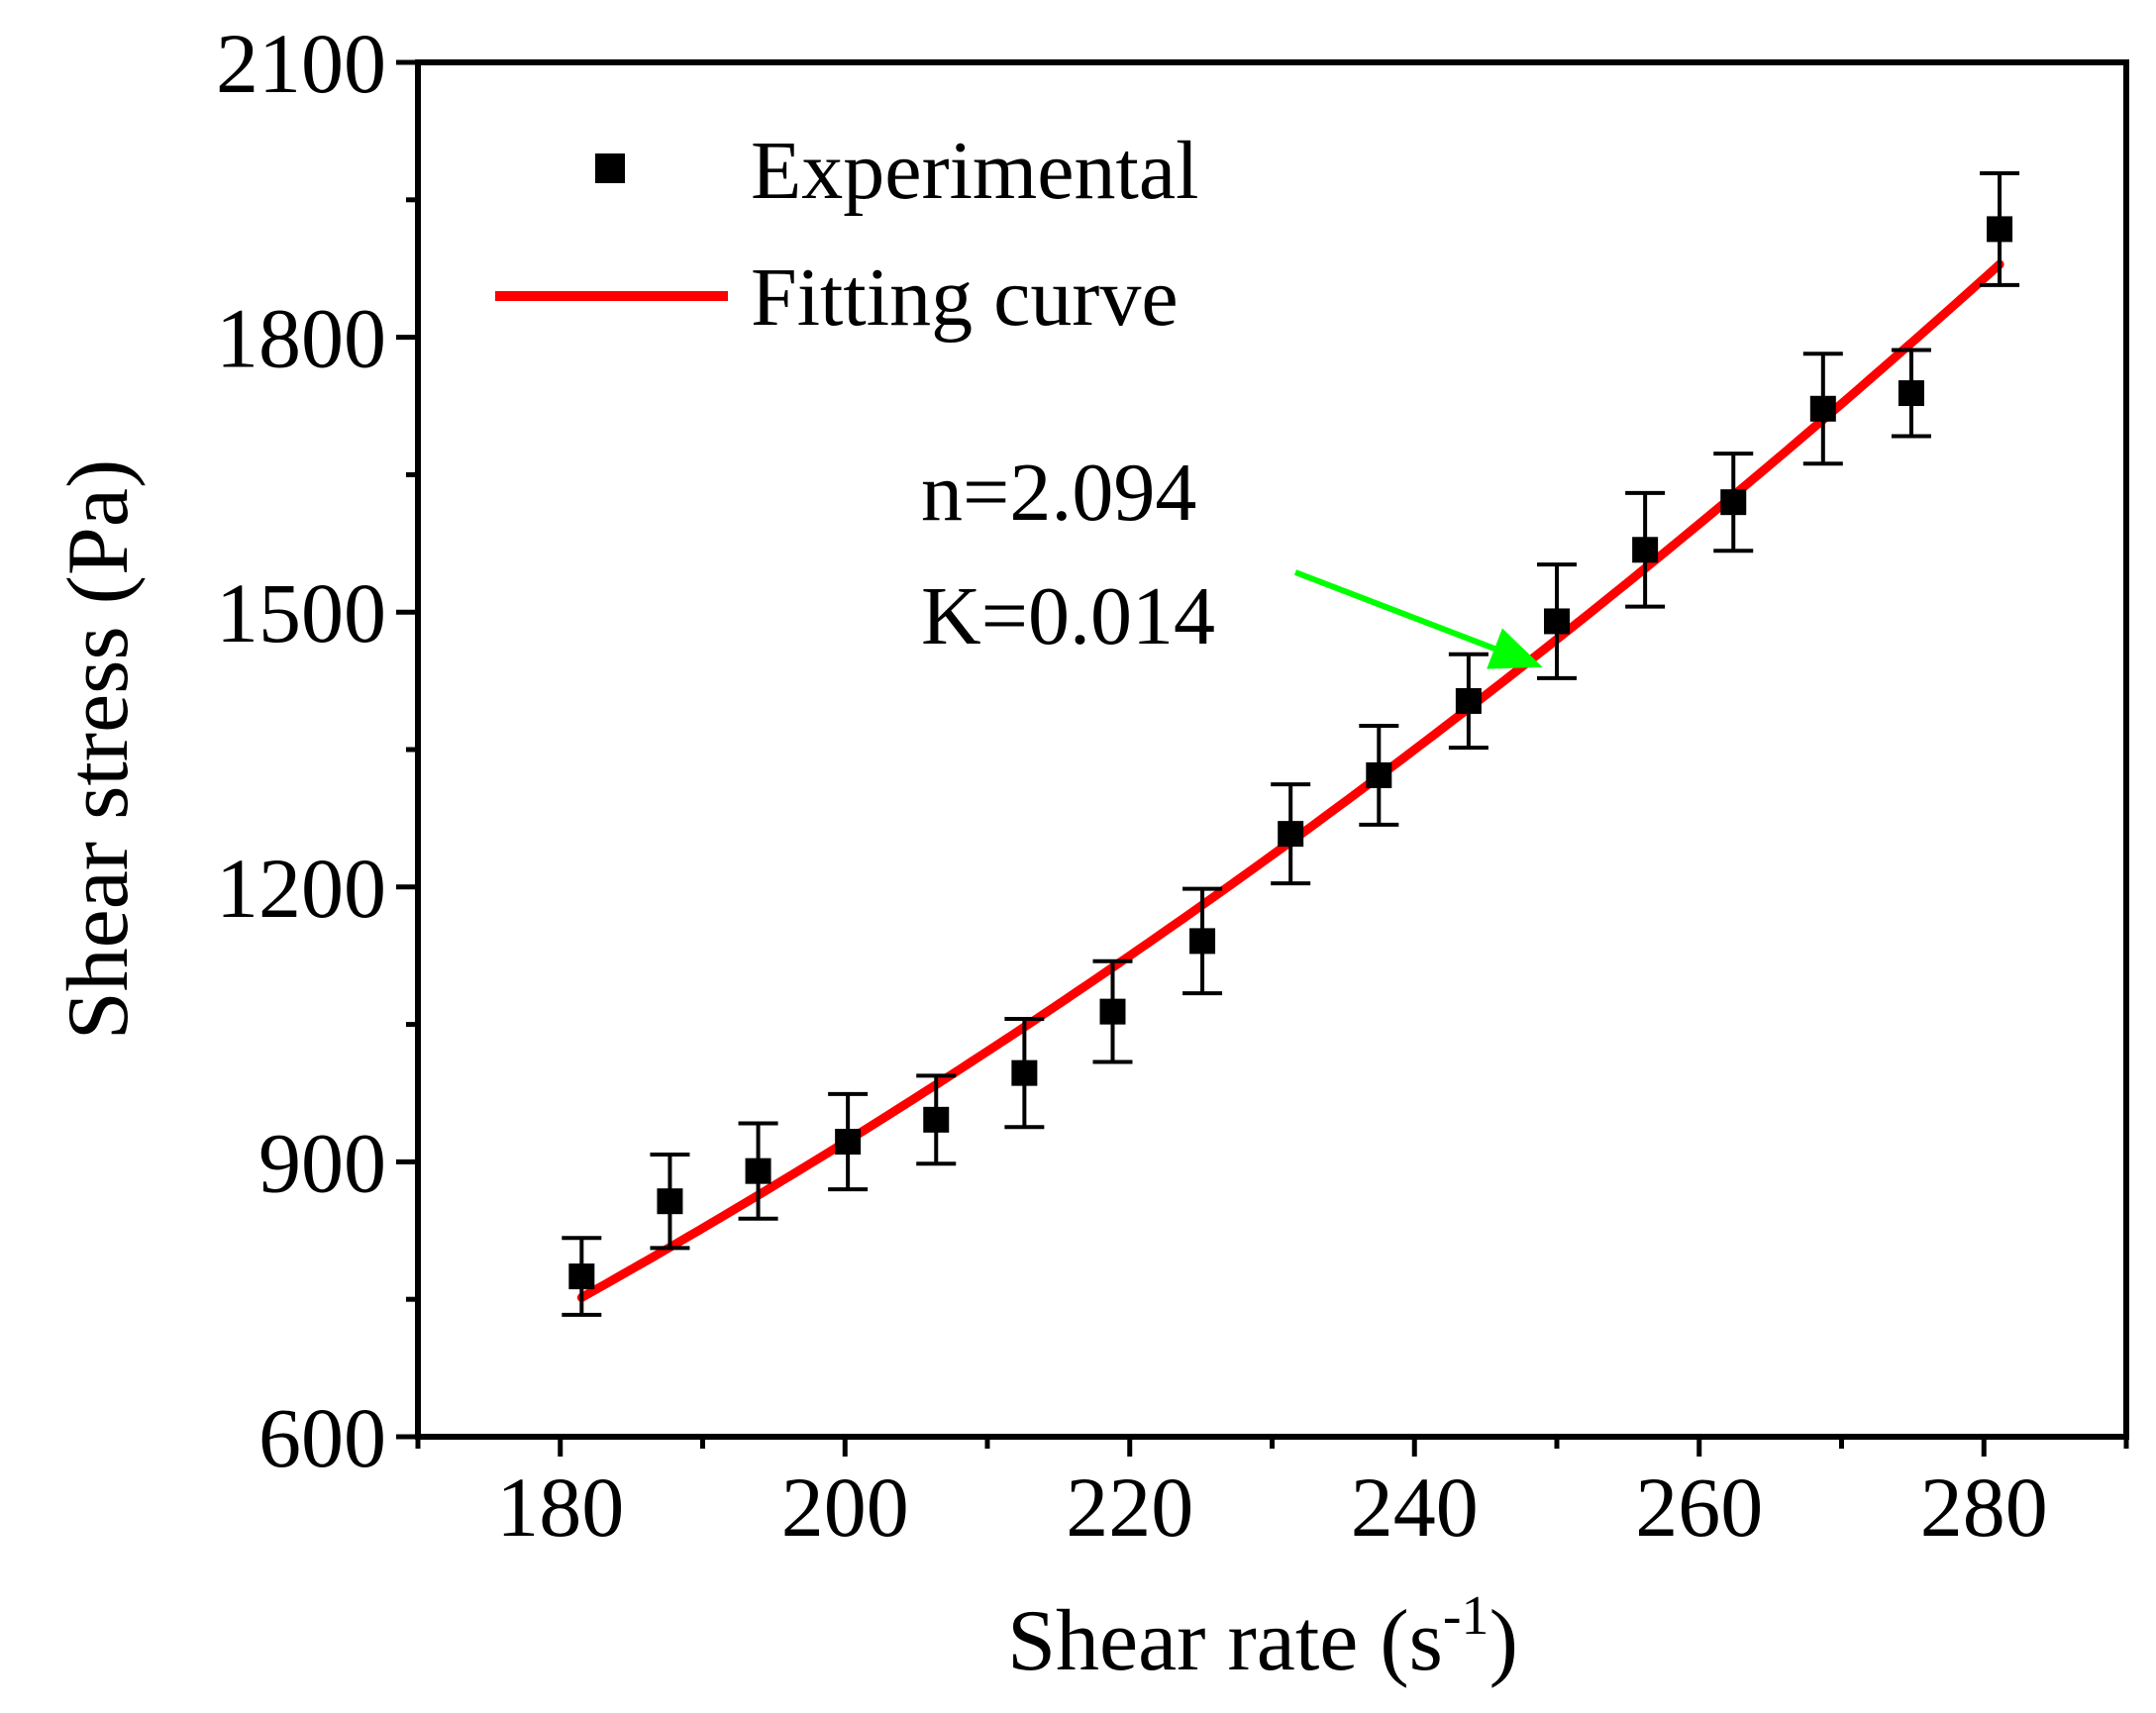 The image size is (2156, 1713). I want to click on annotation-k-value: K=0.014, so click(1068, 616).